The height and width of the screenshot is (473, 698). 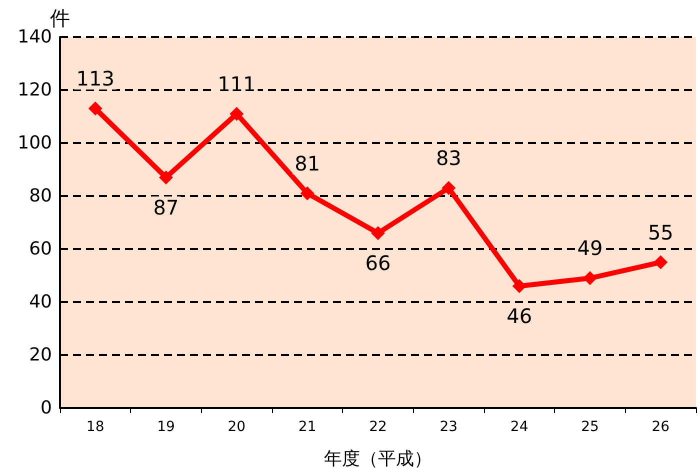 What do you see at coordinates (95, 427) in the screenshot?
I see `x-tick-label: 18` at bounding box center [95, 427].